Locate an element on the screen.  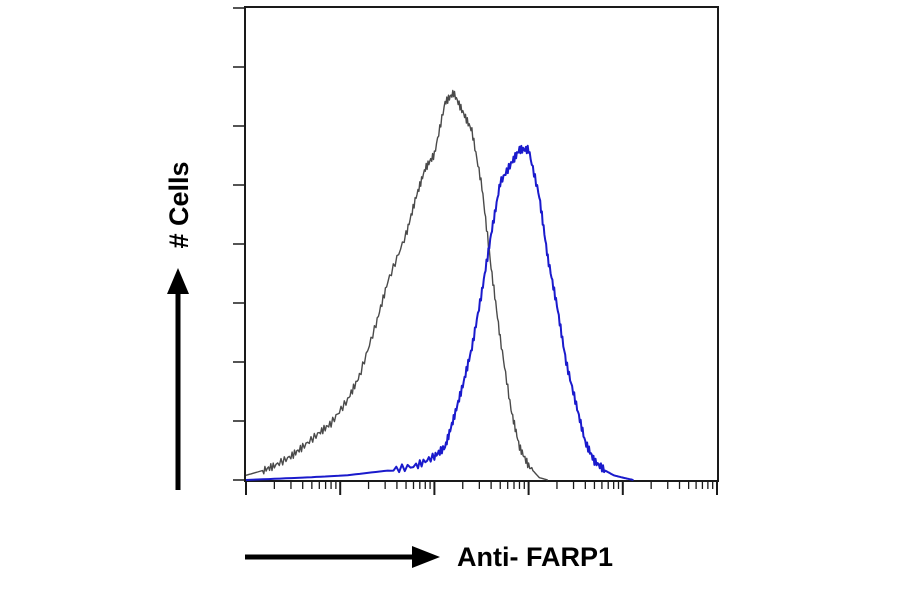
y-axis-arrow-head is located at coordinates (178, 281).